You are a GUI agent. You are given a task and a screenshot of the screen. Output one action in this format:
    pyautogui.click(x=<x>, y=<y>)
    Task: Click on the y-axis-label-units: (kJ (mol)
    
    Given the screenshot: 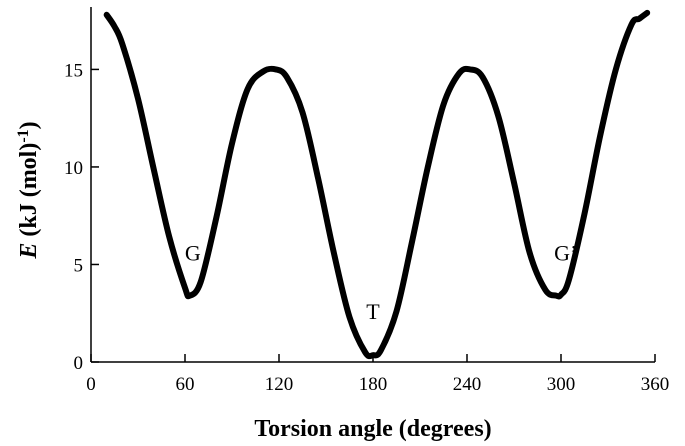 What is the action you would take?
    pyautogui.click(x=29, y=193)
    